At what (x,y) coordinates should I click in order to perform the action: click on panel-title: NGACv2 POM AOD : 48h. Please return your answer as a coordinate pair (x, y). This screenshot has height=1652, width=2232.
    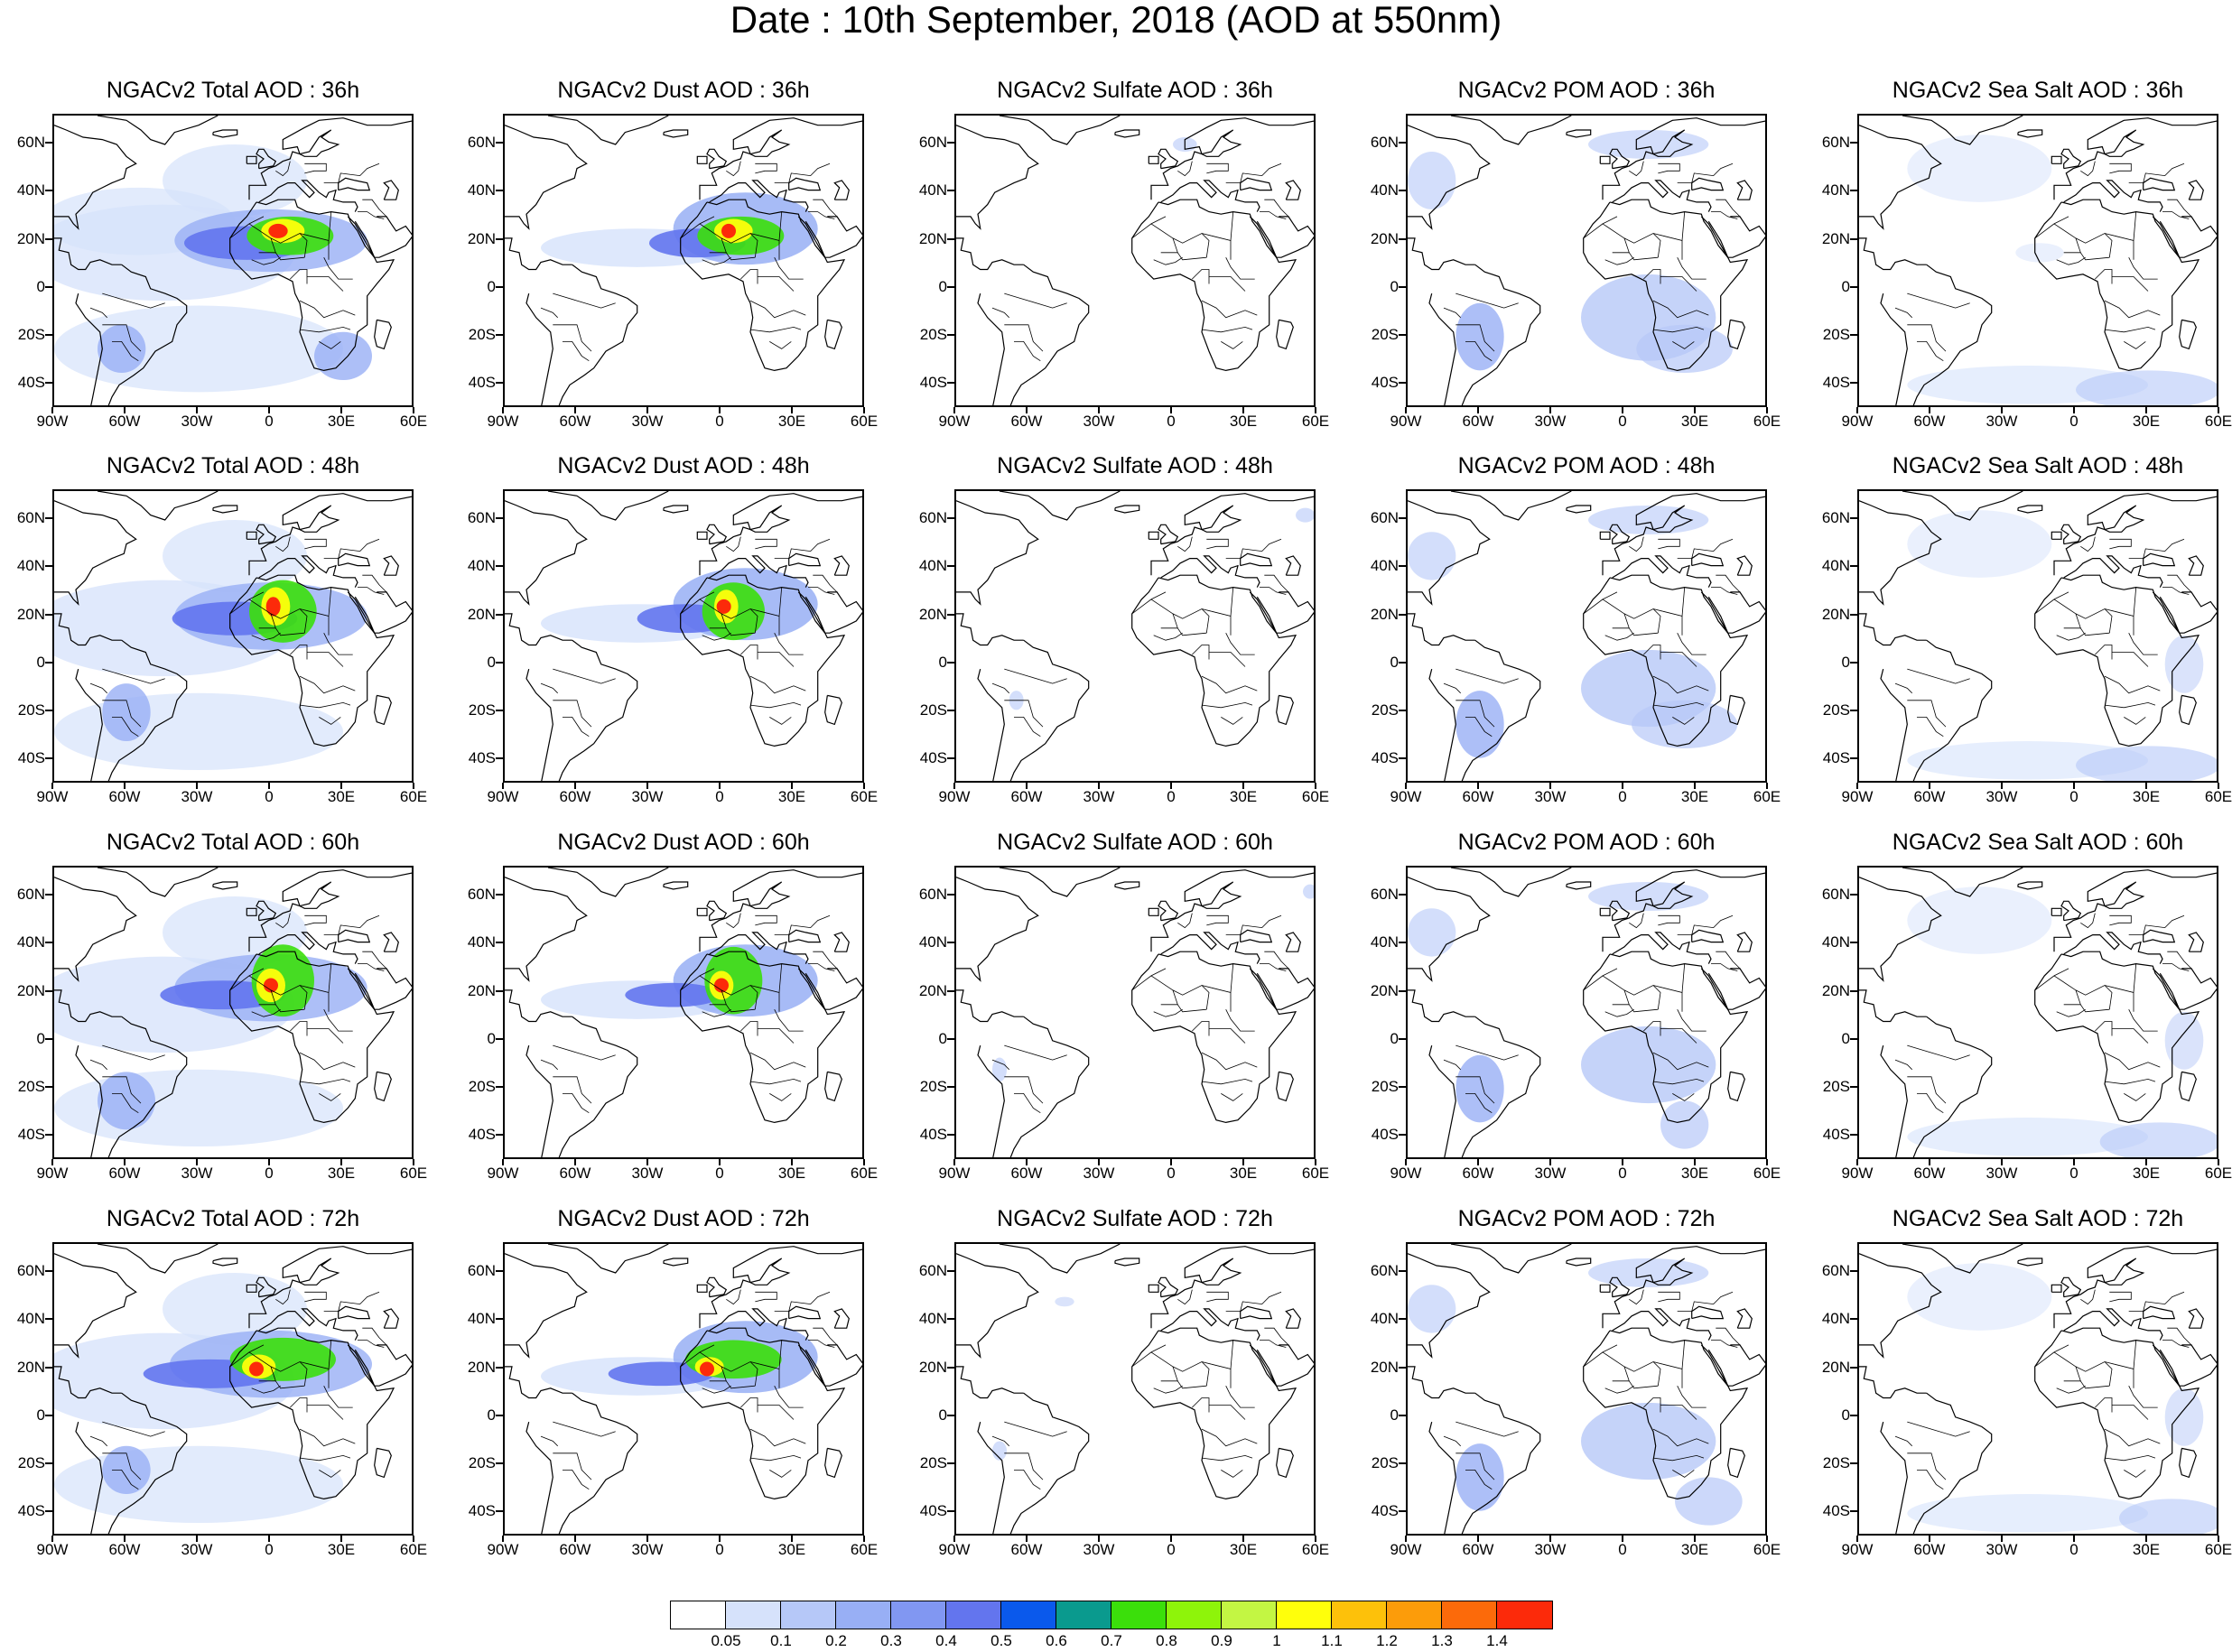
    Looking at the image, I should click on (1586, 465).